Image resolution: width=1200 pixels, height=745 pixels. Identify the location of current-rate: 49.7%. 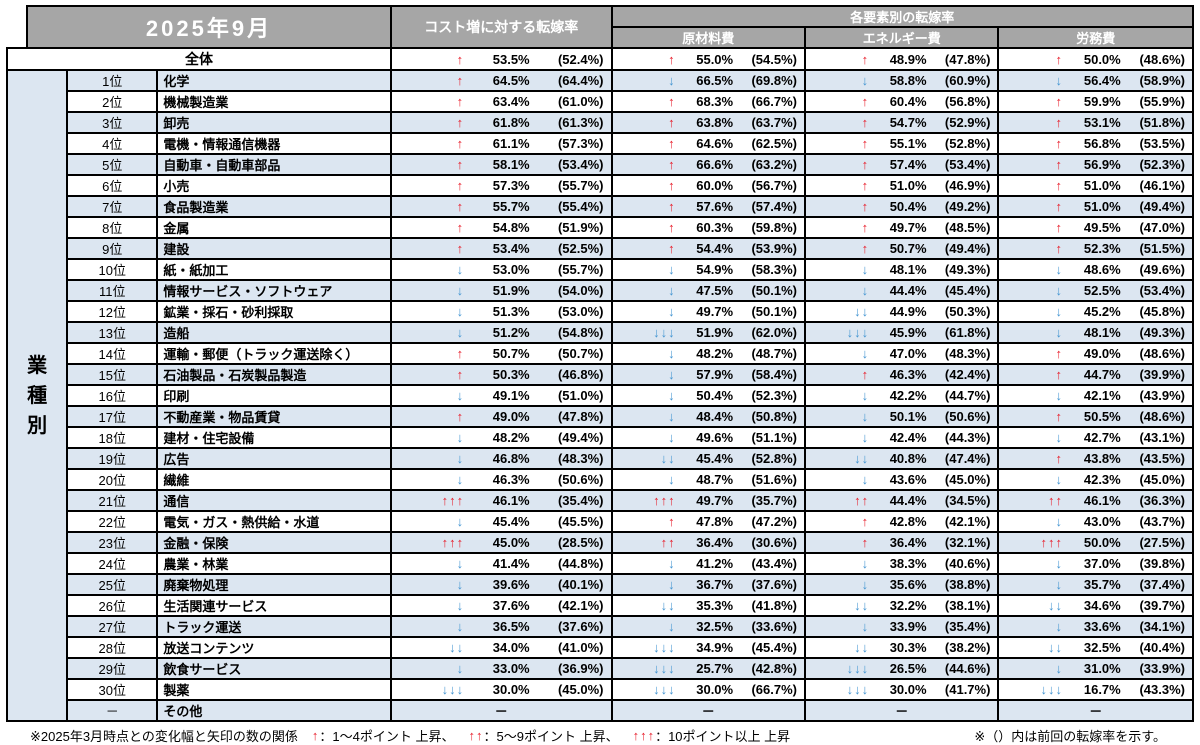
(715, 311).